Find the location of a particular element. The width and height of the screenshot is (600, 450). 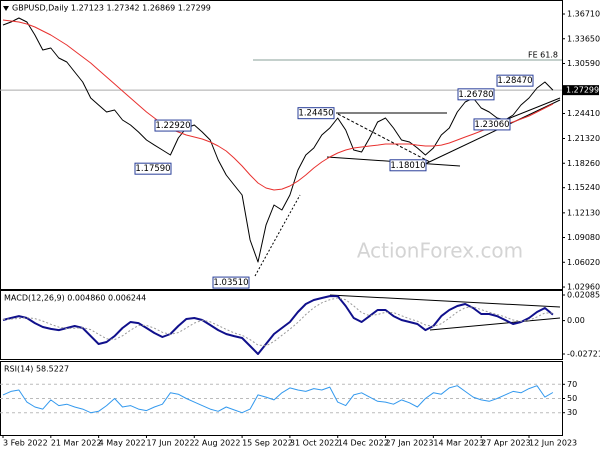

x-tick-label: 27 Apr 2023 is located at coordinates (505, 443).